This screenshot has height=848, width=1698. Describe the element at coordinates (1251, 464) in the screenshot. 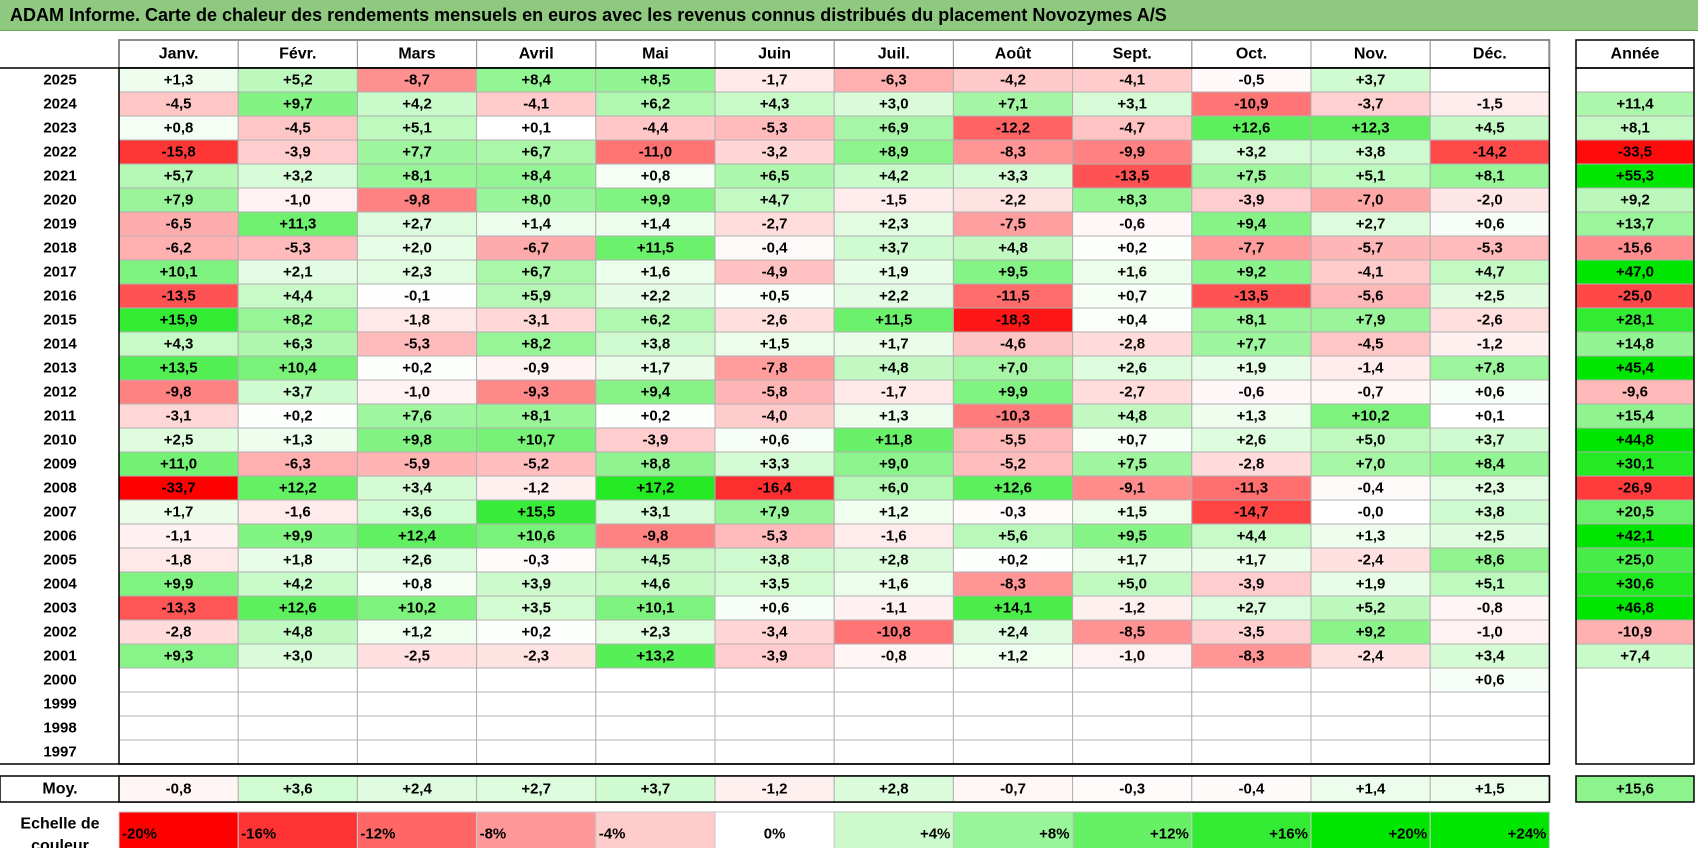

I see `cell-value: -2,8` at that location.